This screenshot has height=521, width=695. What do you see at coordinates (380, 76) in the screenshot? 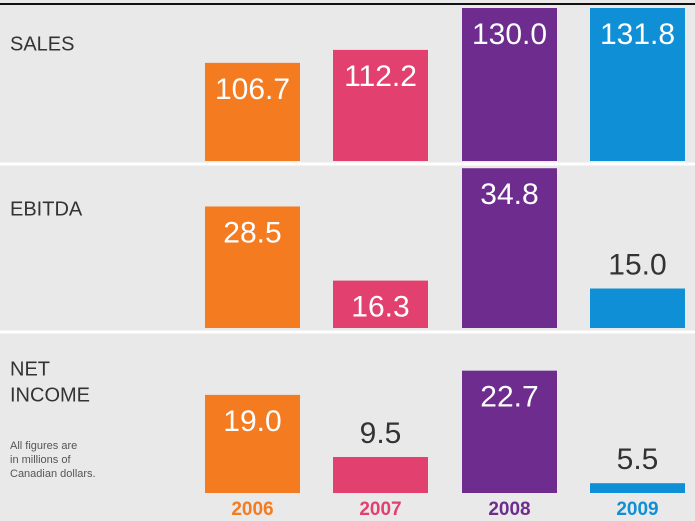
I see `value-label: 112.2` at bounding box center [380, 76].